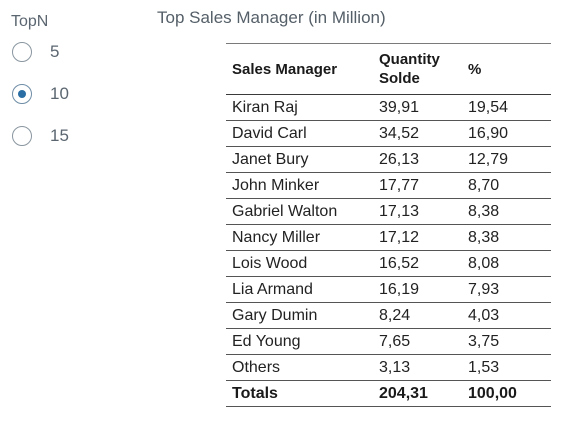 The width and height of the screenshot is (579, 427). I want to click on table-row: David Carl 34,52 16,90, so click(388, 134).